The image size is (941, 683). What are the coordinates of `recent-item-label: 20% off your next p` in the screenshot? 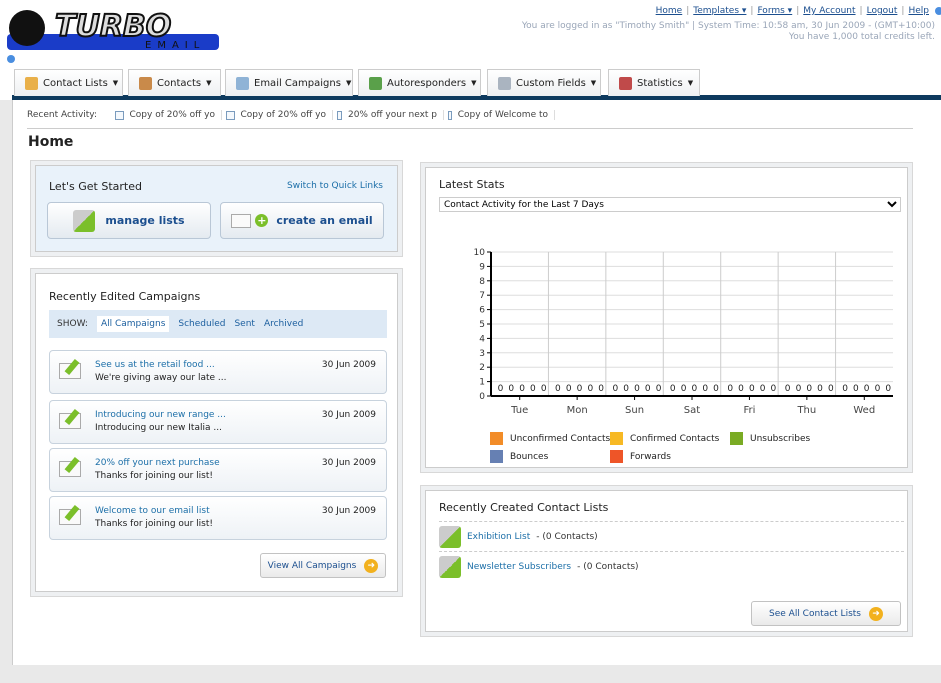 It's located at (392, 115).